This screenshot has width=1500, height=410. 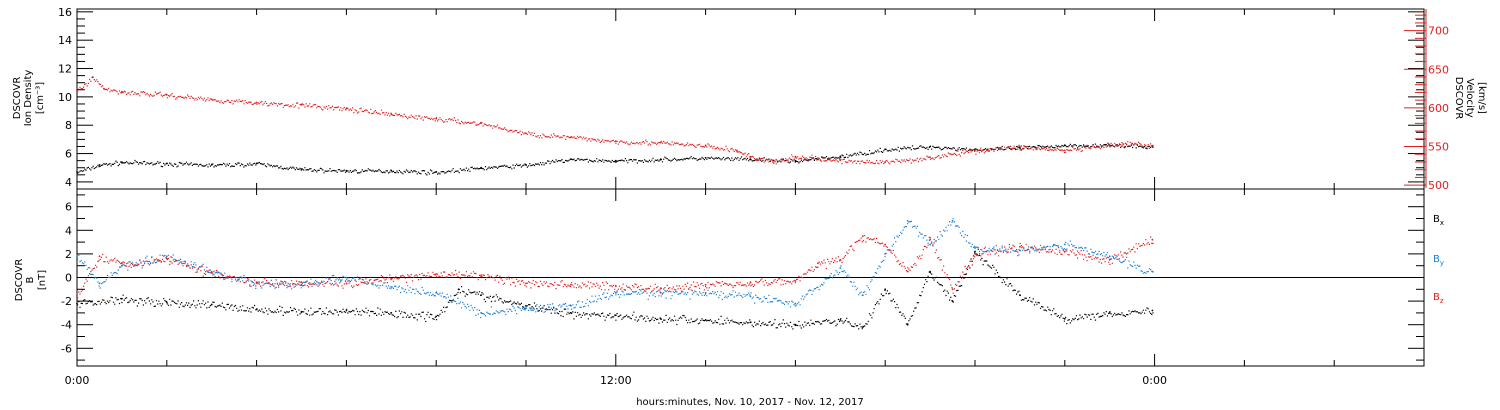 What do you see at coordinates (1436, 259) in the screenshot?
I see `legend-By-main: B` at bounding box center [1436, 259].